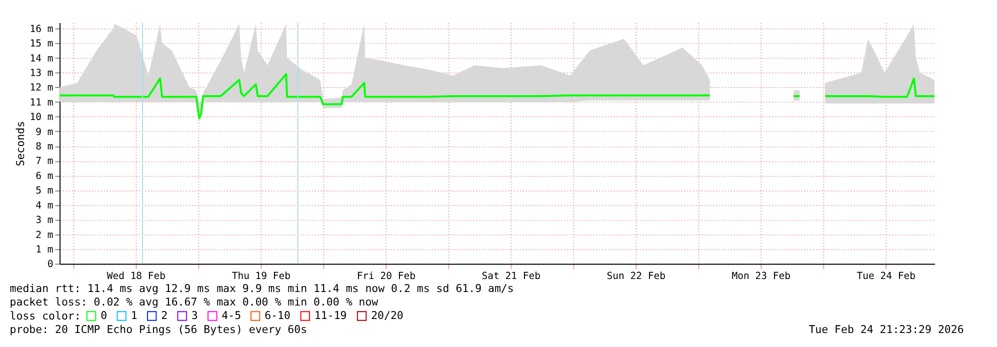  What do you see at coordinates (45, 176) in the screenshot?
I see `y-tick-label: 6 m` at bounding box center [45, 176].